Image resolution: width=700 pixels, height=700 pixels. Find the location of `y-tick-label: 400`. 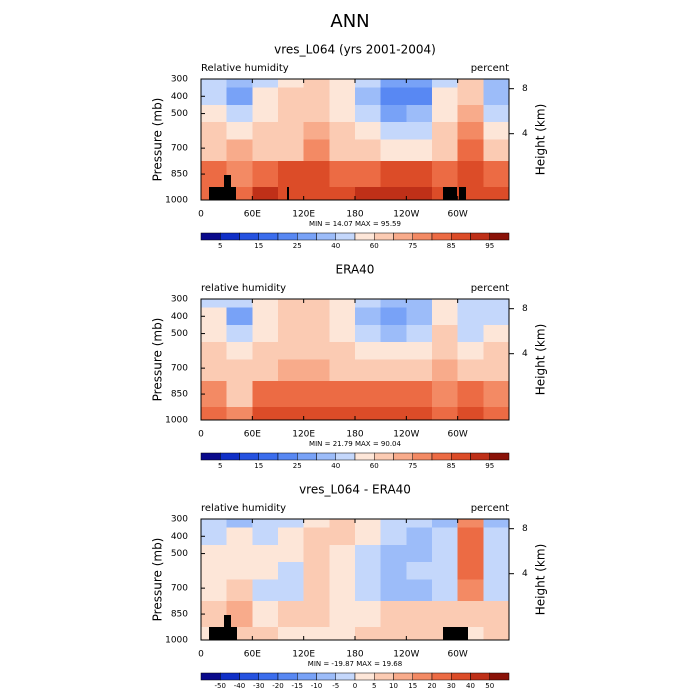

y-tick-label: 400 is located at coordinates (179, 537).